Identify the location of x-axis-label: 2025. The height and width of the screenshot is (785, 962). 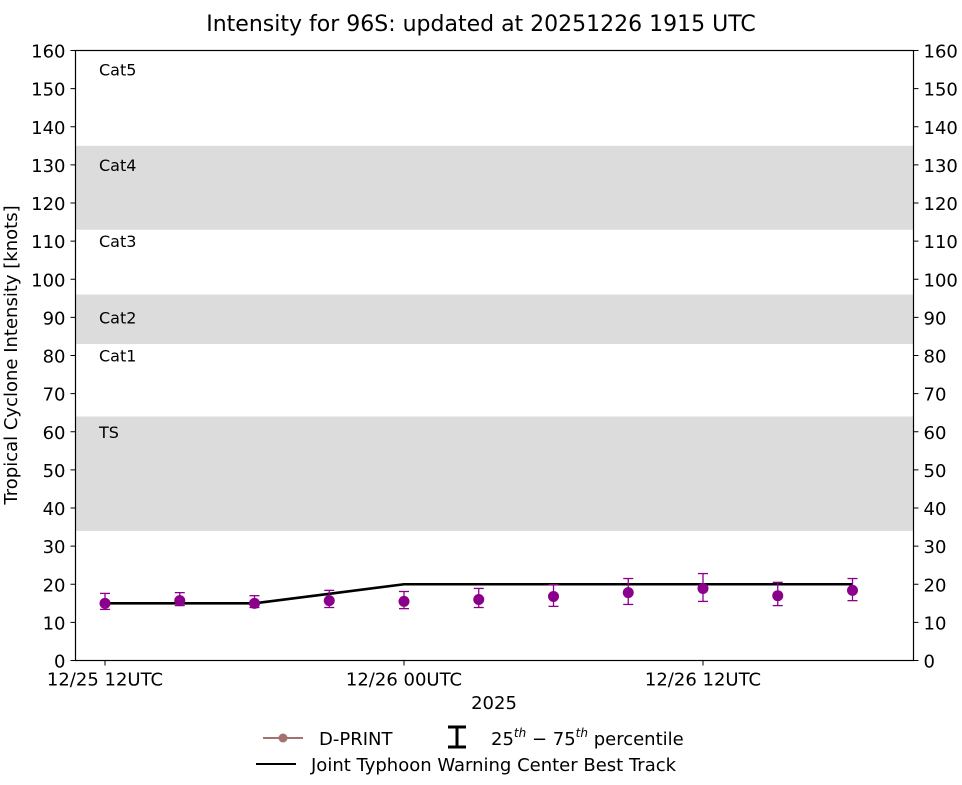
(494, 703).